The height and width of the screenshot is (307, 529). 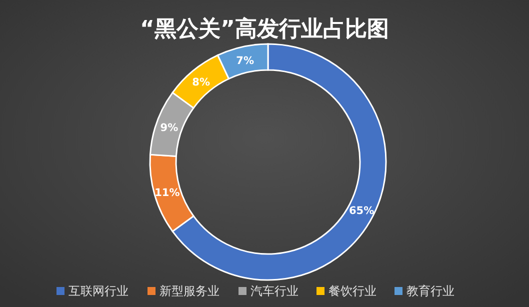 I want to click on data-label: 65%, so click(x=361, y=211).